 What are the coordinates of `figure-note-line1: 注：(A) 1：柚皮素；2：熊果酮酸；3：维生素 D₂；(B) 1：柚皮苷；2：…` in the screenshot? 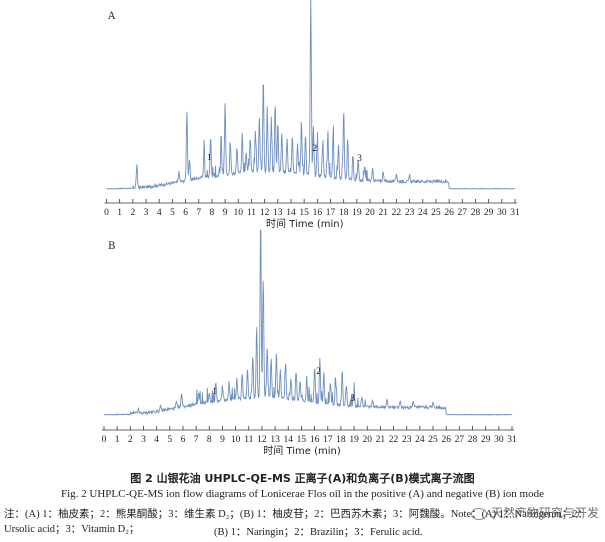 It's located at (296, 522).